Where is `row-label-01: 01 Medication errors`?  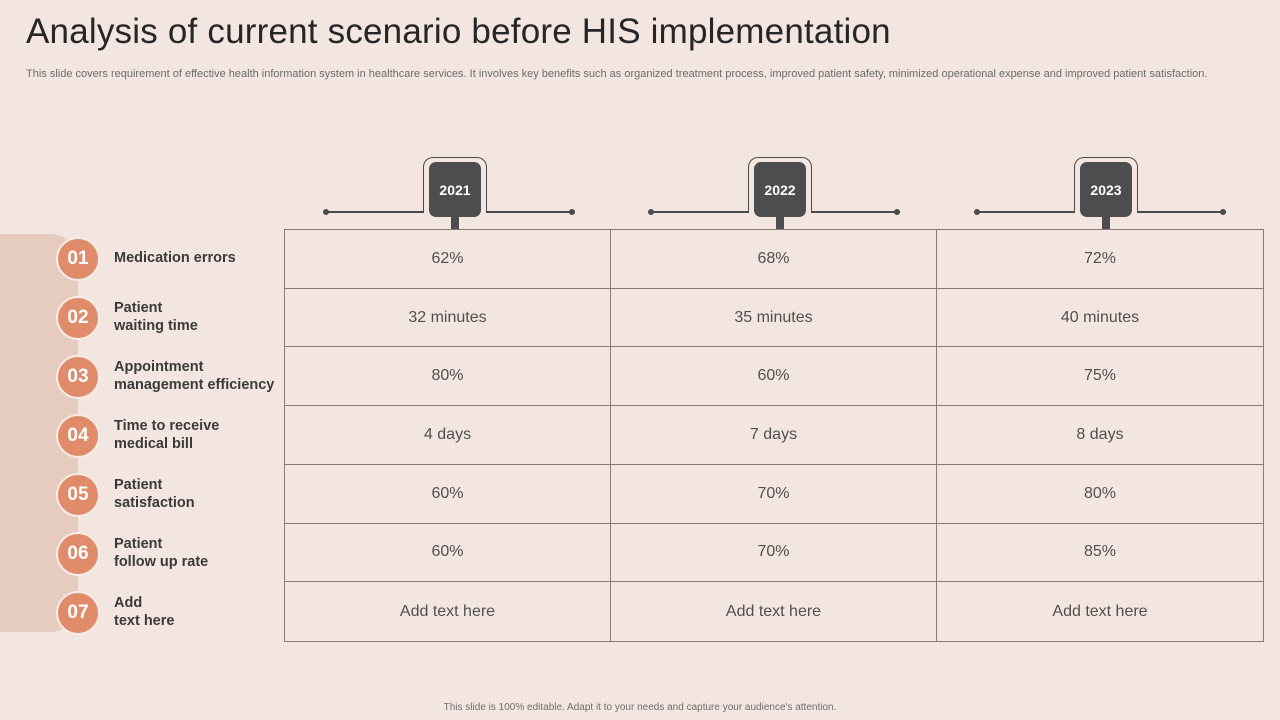
row-label-01: 01 Medication errors is located at coordinates (142, 258).